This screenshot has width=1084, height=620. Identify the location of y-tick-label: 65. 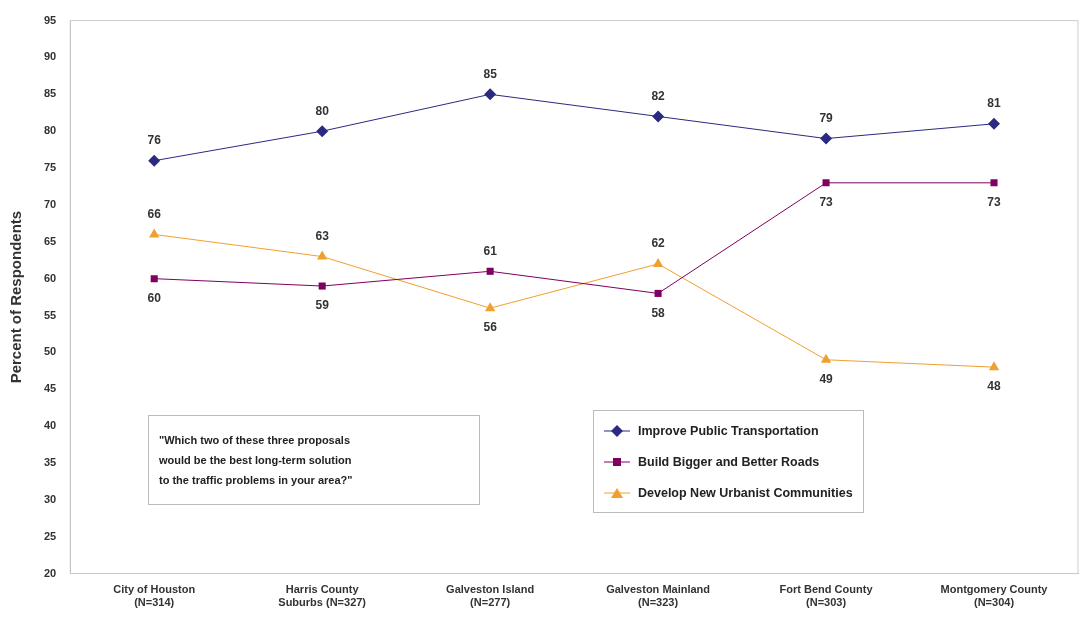
(50, 240).